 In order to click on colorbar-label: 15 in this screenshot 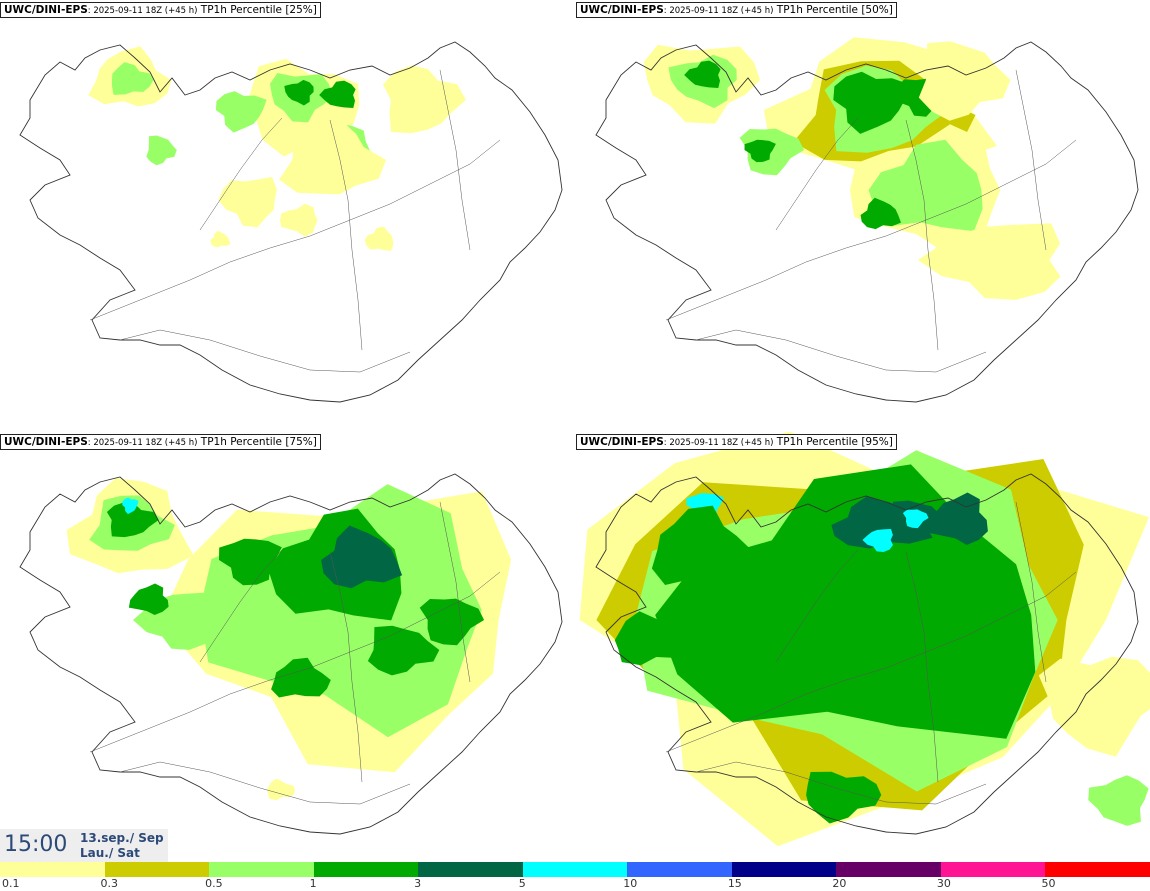, I will do `click(734, 883)`.